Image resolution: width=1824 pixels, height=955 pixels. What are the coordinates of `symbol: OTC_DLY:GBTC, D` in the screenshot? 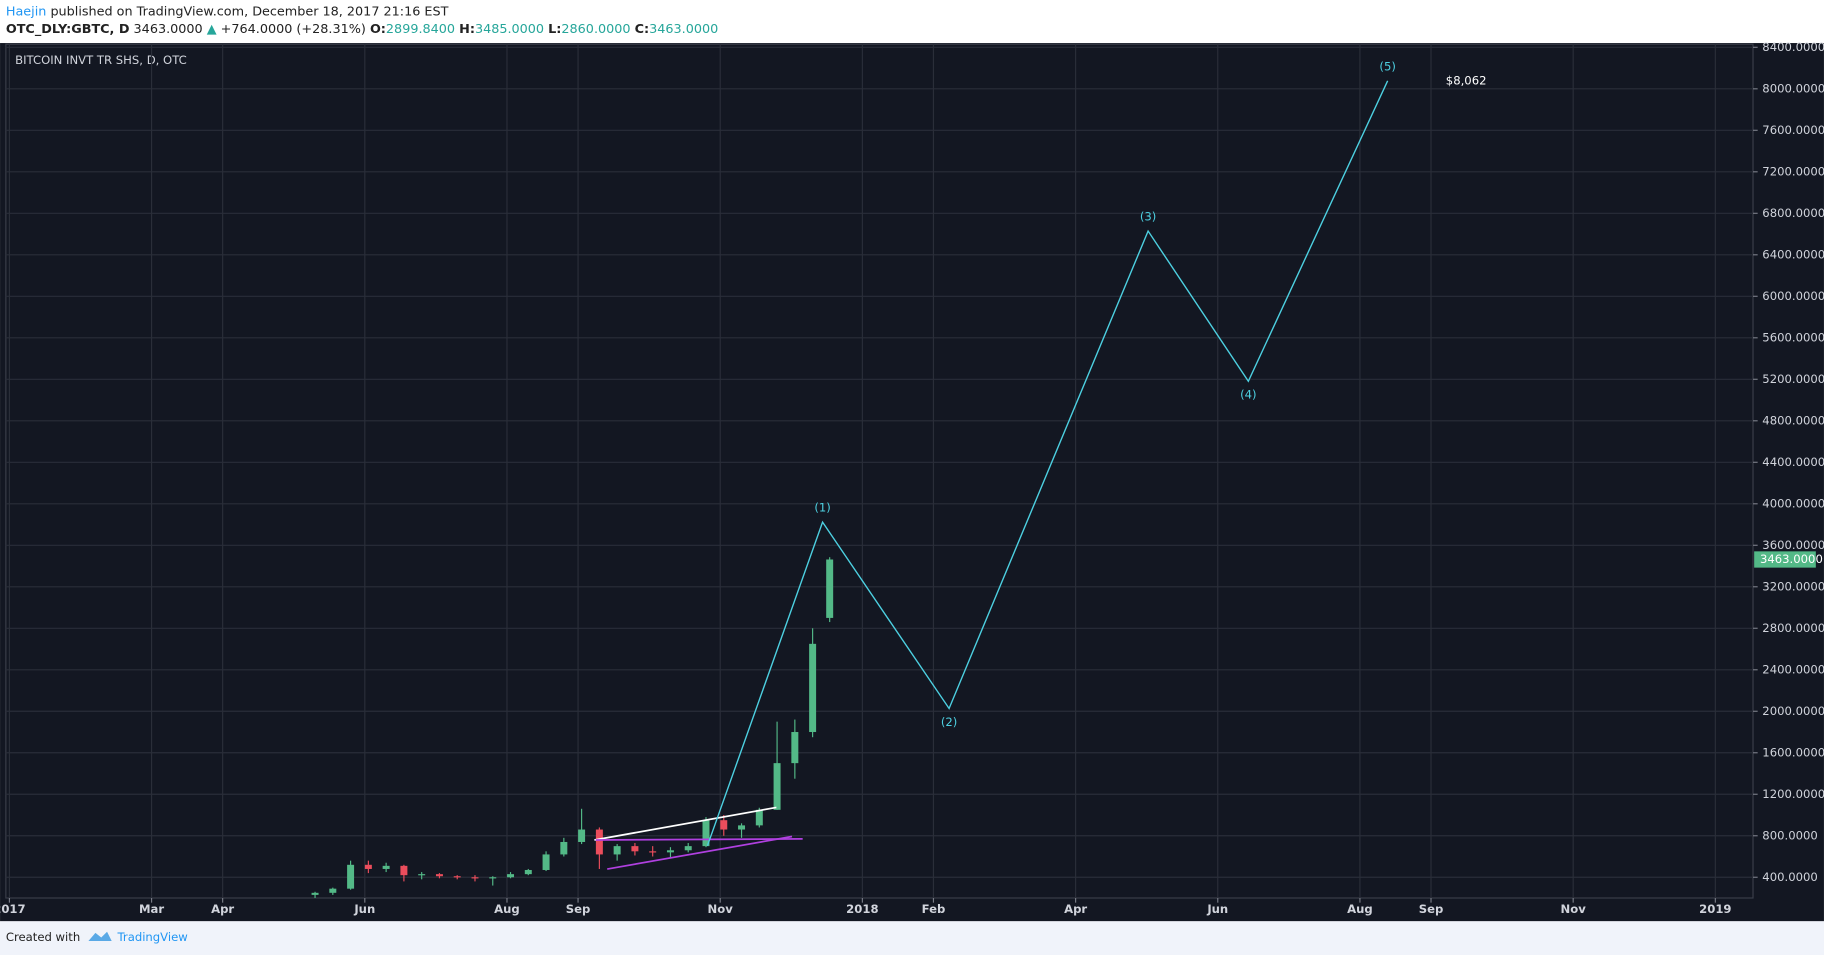 It's located at (68, 29).